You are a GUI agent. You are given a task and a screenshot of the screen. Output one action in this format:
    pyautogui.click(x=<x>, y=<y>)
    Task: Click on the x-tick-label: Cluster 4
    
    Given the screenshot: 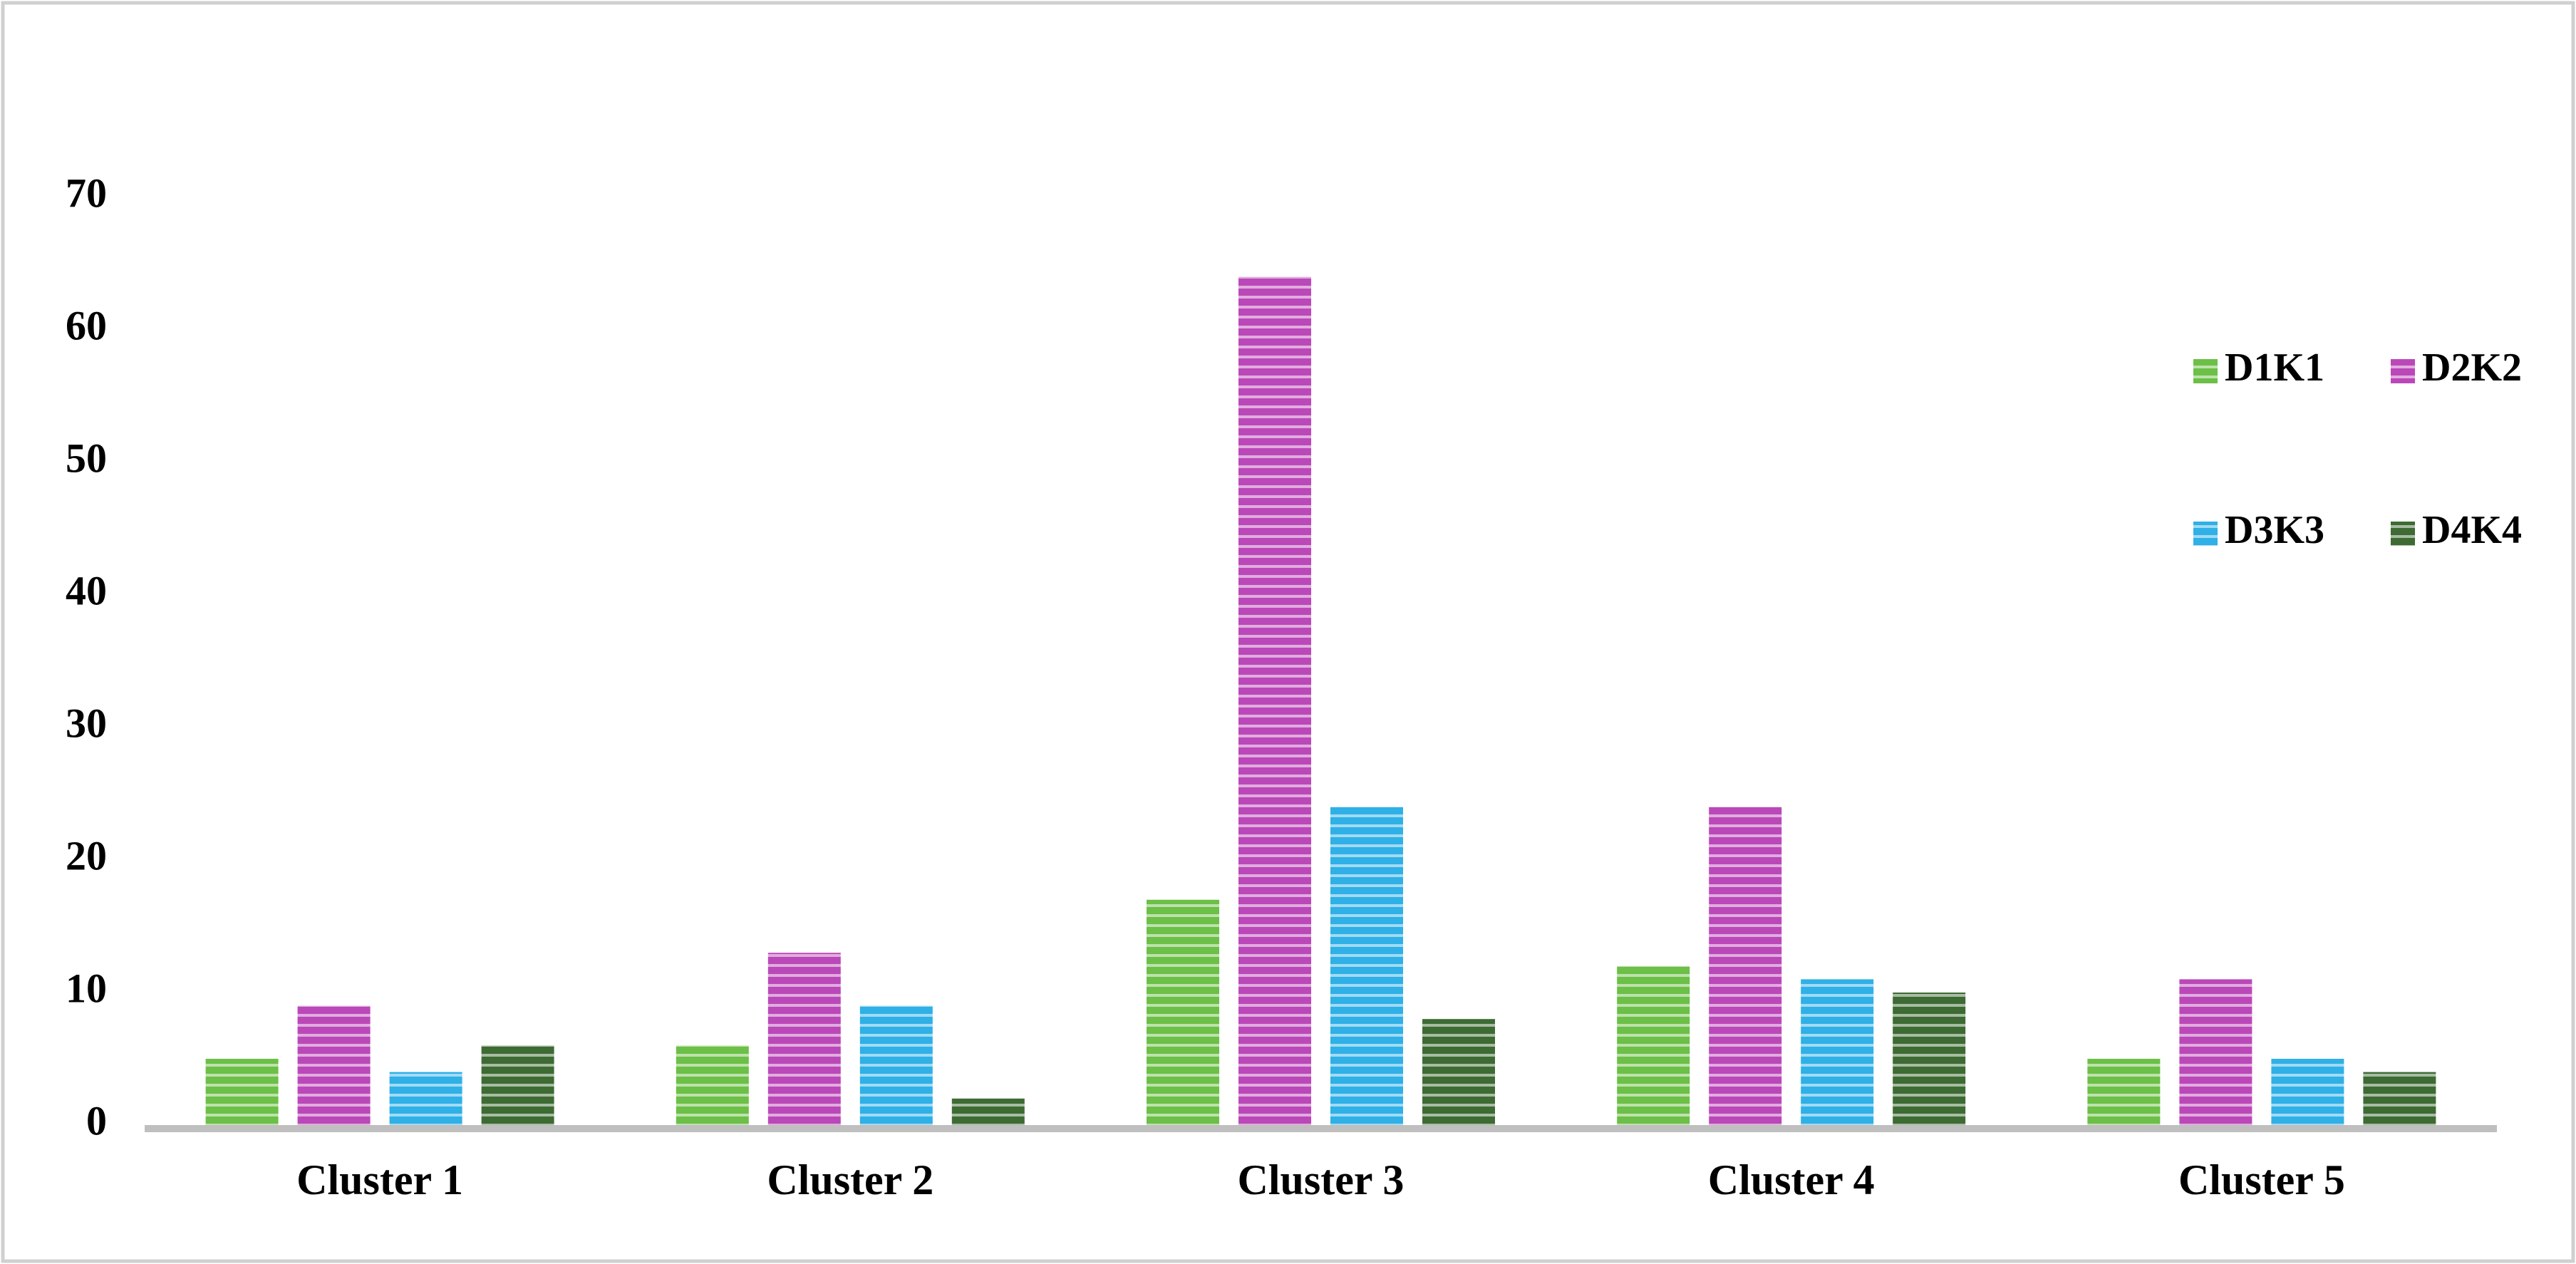 What is the action you would take?
    pyautogui.click(x=1792, y=1179)
    